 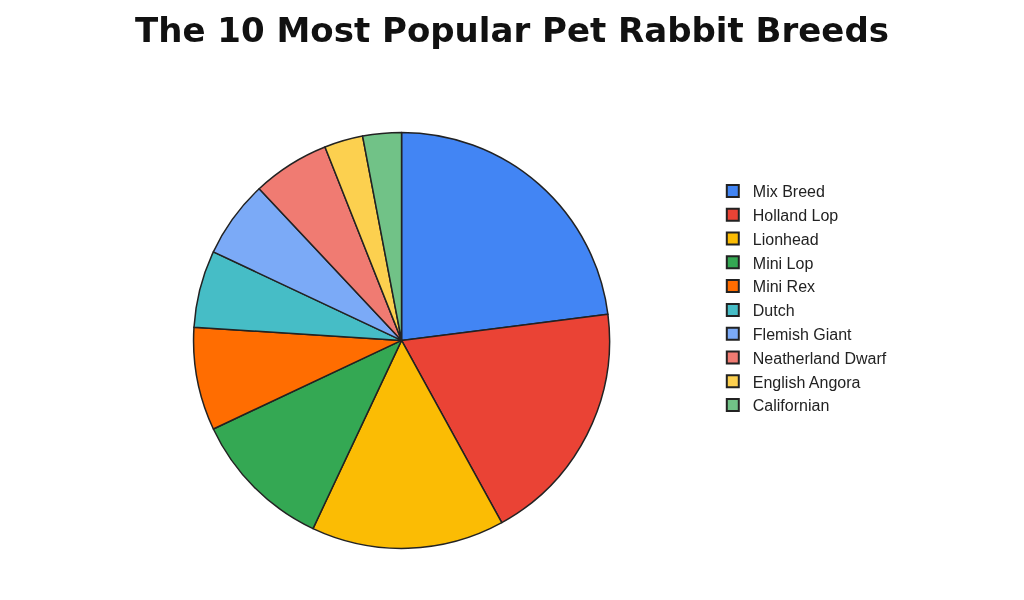 I want to click on legend-label: Flemish Giant, so click(x=802, y=334).